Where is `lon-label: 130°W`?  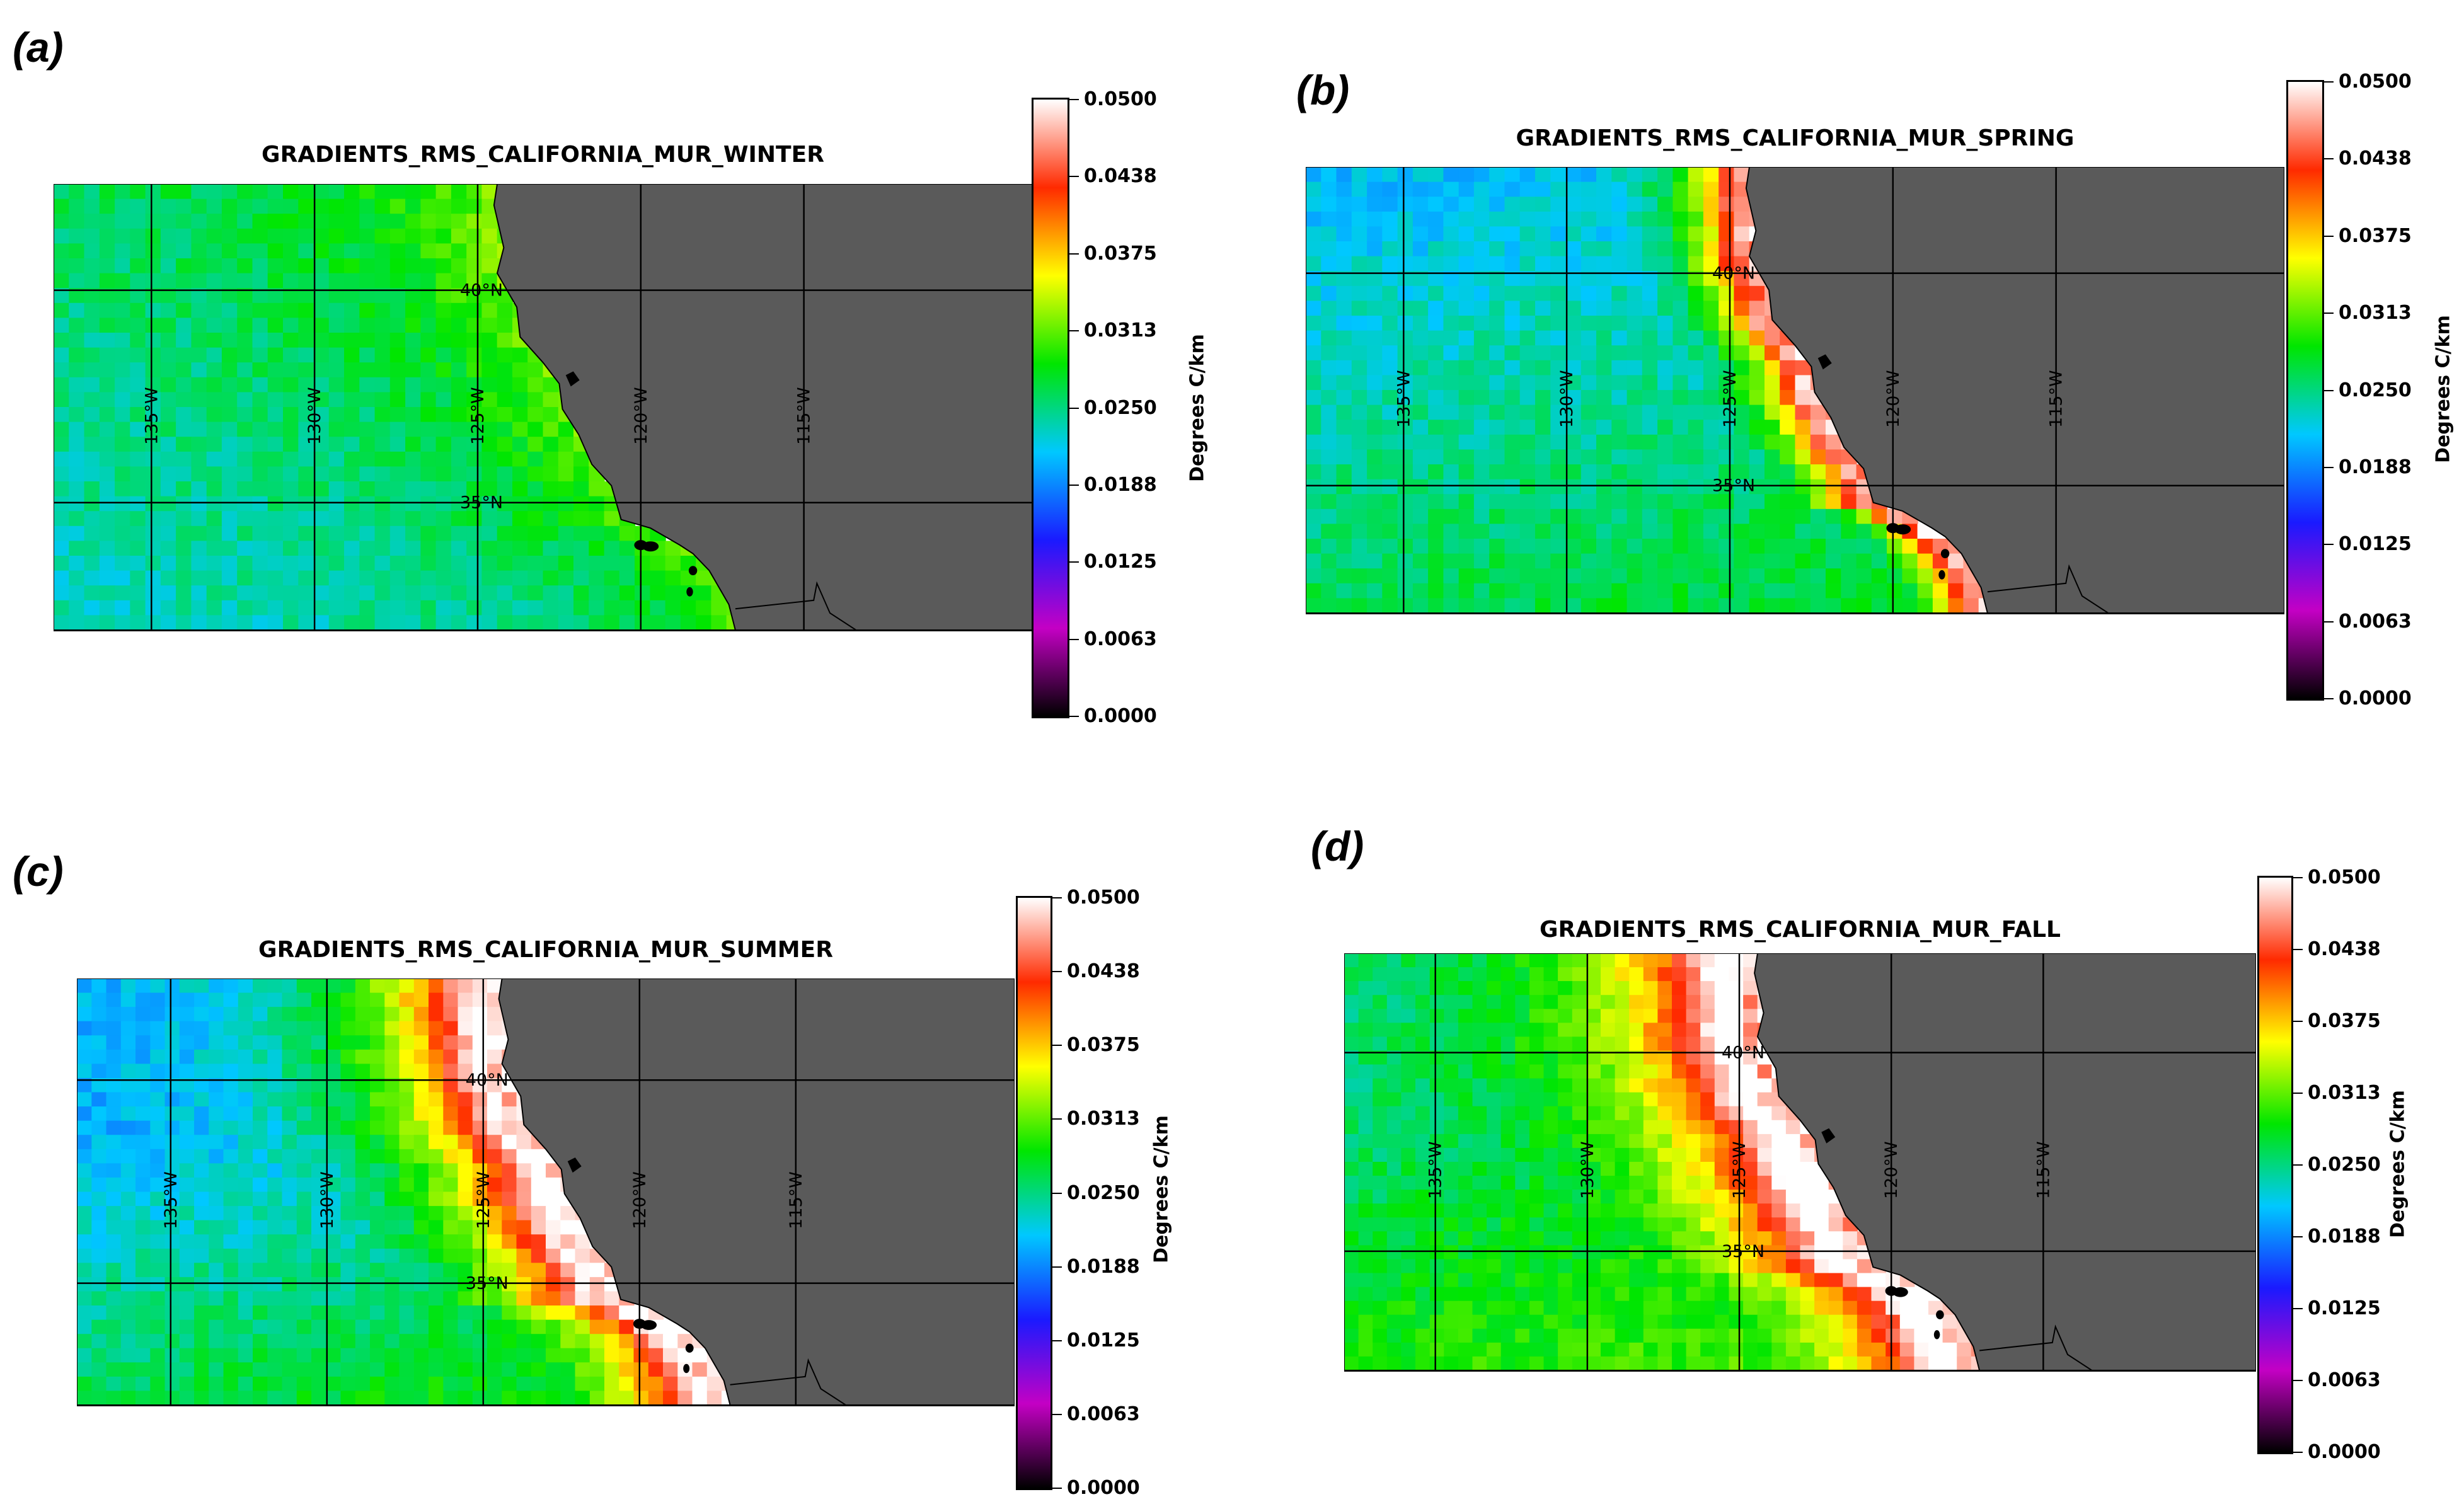 lon-label: 130°W is located at coordinates (1567, 399).